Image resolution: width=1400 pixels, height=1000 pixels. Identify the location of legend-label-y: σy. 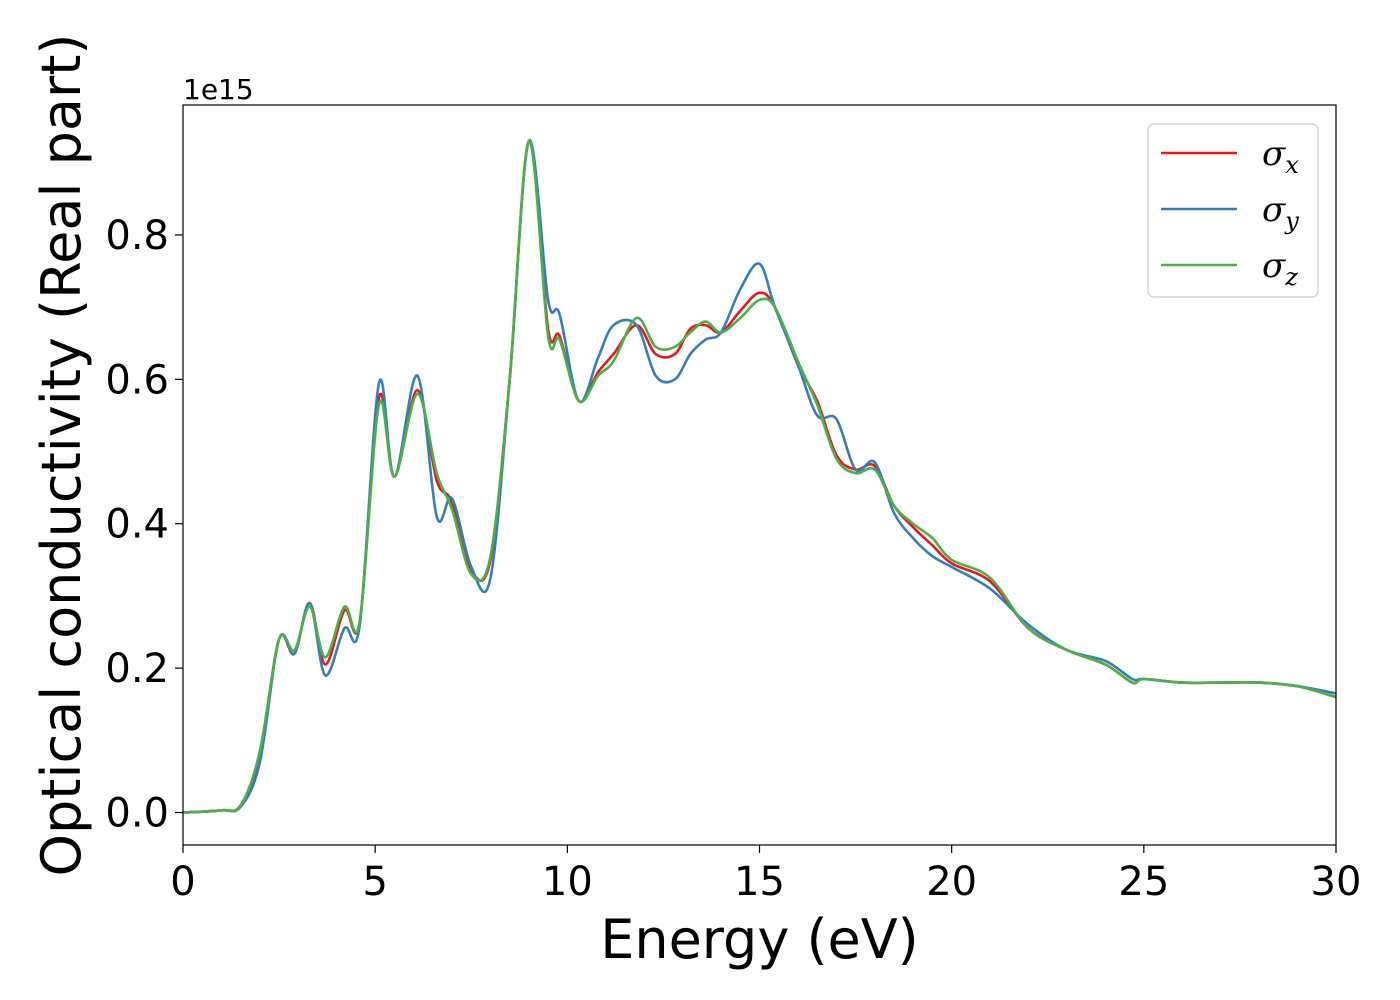
(1280, 212).